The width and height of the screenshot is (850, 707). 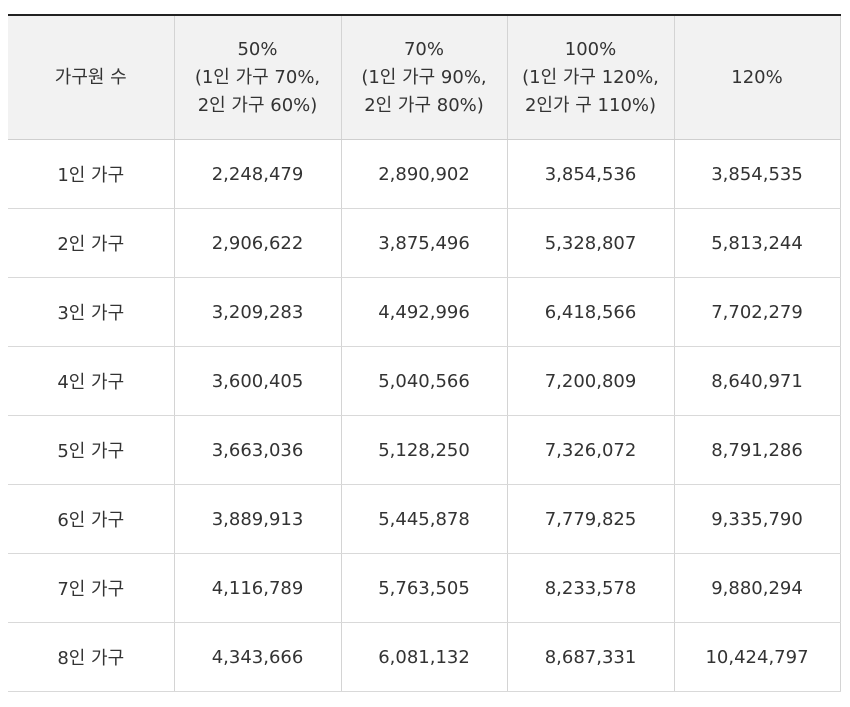 I want to click on header-line: 2인 가구 80%), so click(x=424, y=105).